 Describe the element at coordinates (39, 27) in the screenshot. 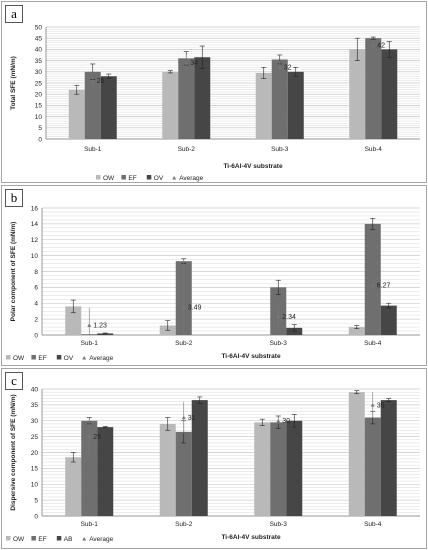

I see `y-tick-label: 50` at that location.